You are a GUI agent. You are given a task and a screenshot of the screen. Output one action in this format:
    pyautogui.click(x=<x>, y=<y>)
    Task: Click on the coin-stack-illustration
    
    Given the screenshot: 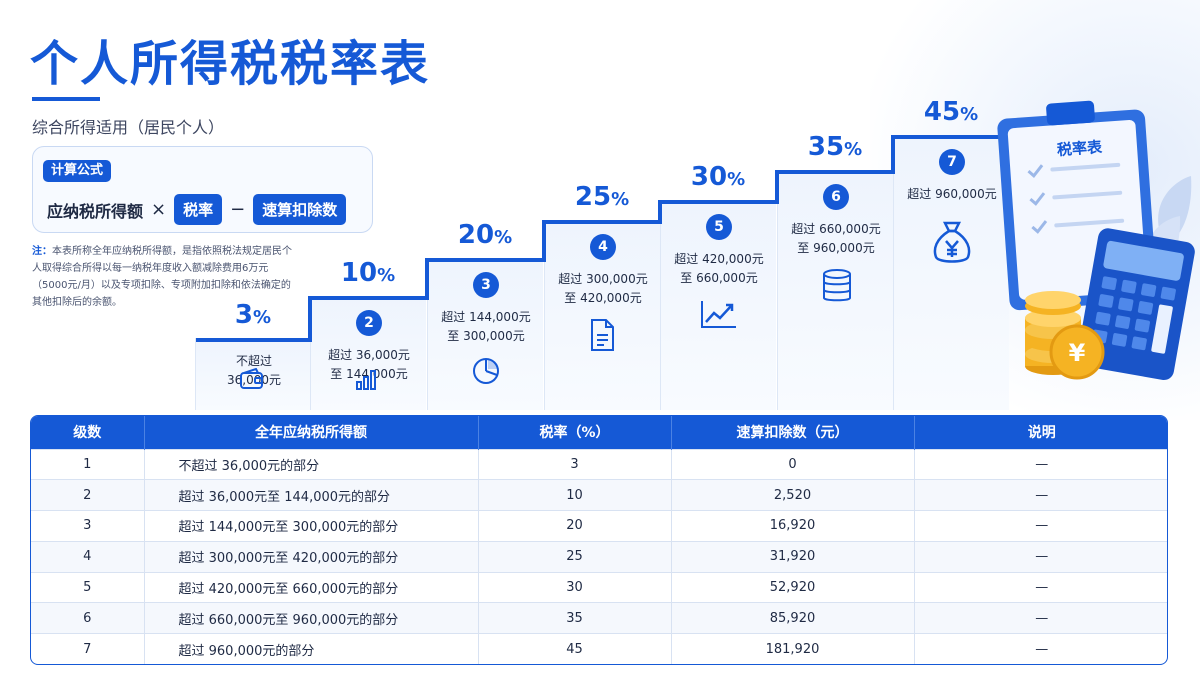 What is the action you would take?
    pyautogui.click(x=1065, y=335)
    